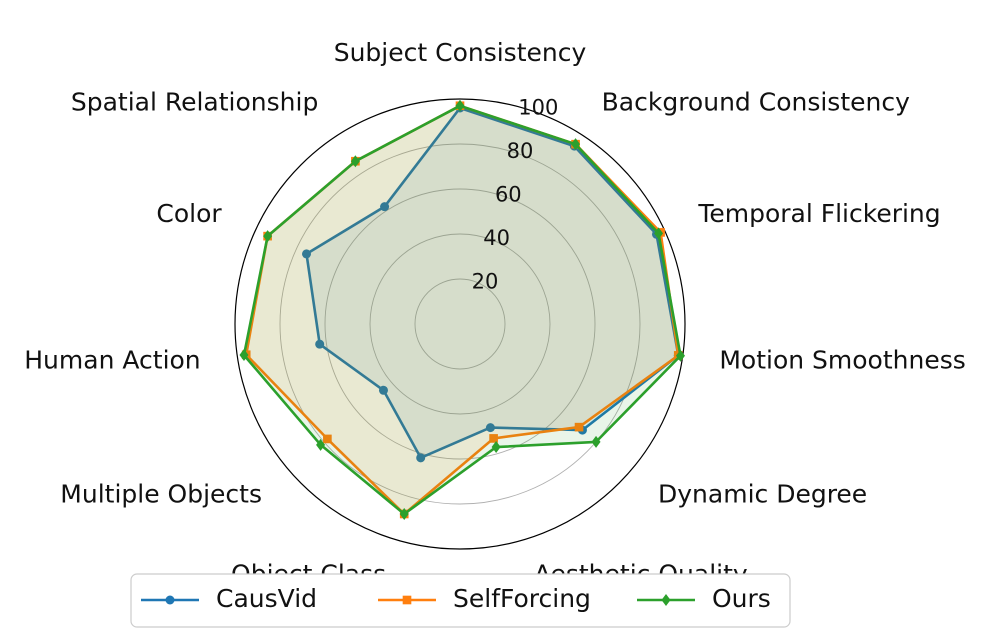 The width and height of the screenshot is (997, 633). Describe the element at coordinates (266, 598) in the screenshot. I see `legend-label-causvid: CausVid` at that location.